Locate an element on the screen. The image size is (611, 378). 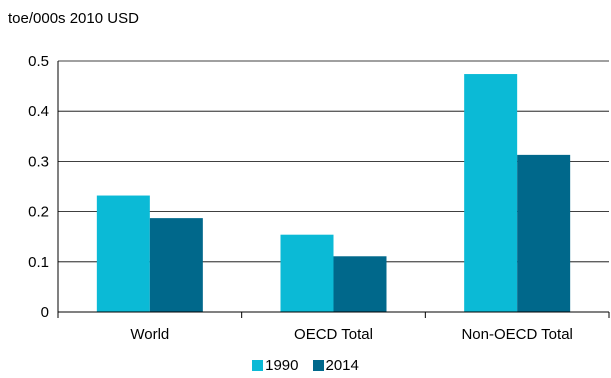
legend-item-2014: 2014 is located at coordinates (335, 365).